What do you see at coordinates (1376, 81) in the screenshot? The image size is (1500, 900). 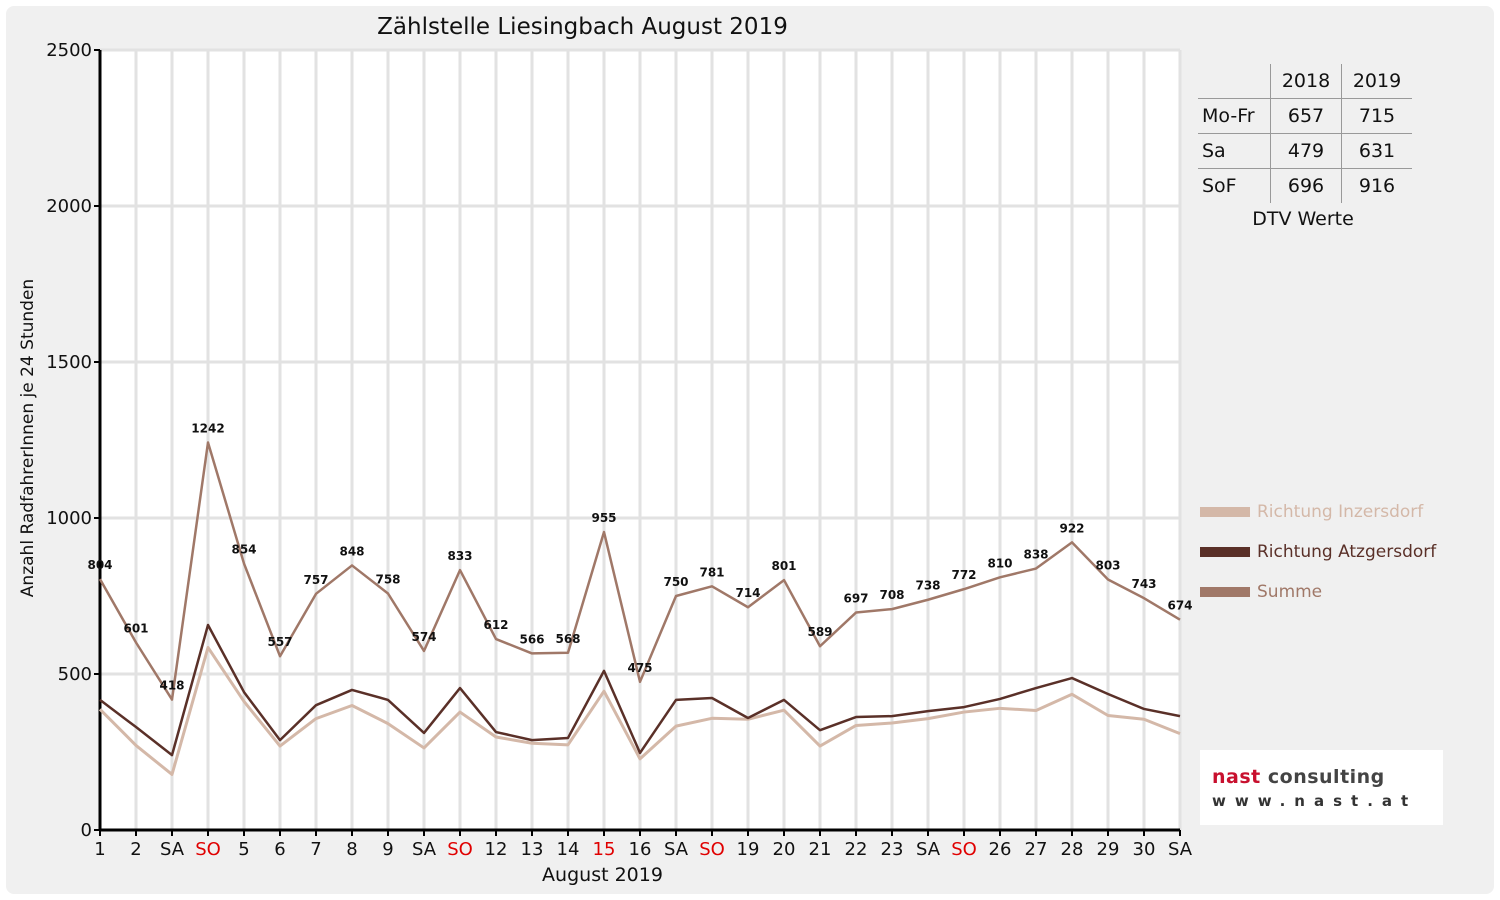 I see `dtv-header-2019: 2019` at bounding box center [1376, 81].